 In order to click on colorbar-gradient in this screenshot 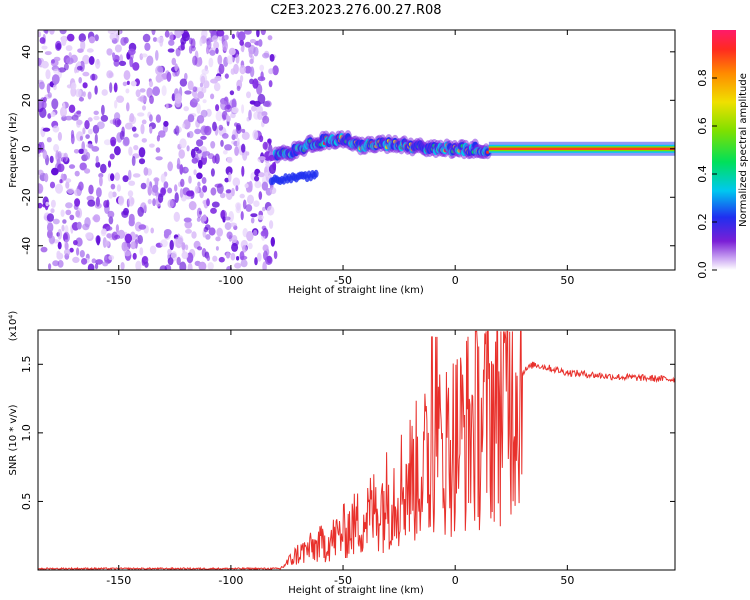, I will do `click(724, 150)`.